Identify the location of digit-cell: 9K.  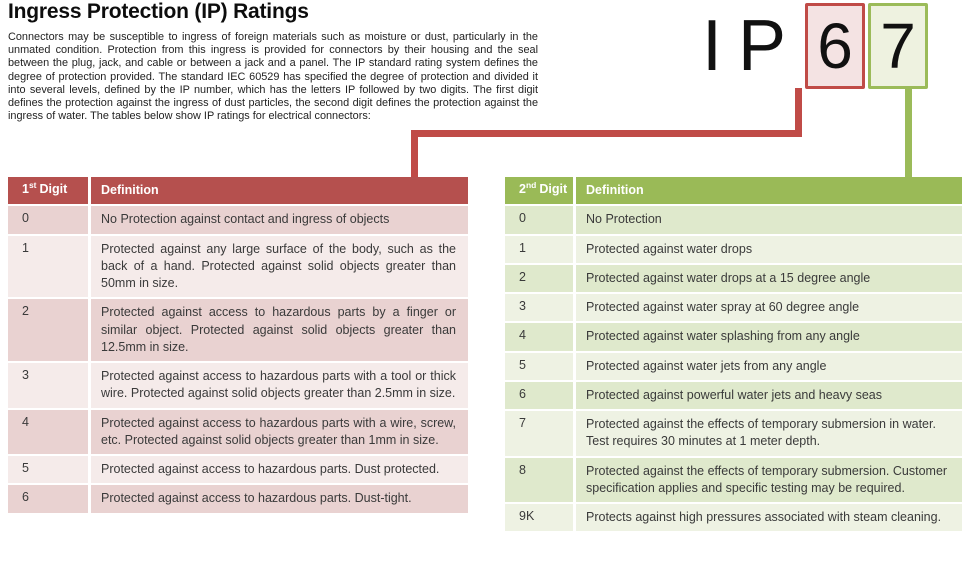
(539, 518).